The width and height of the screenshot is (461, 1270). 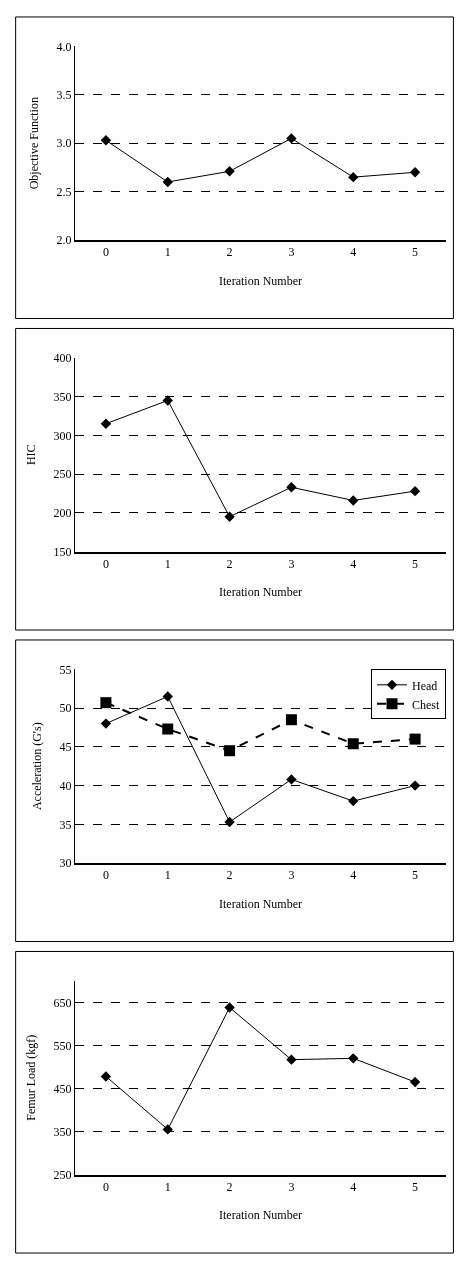 What do you see at coordinates (62, 1088) in the screenshot?
I see `y-tick-label: 450` at bounding box center [62, 1088].